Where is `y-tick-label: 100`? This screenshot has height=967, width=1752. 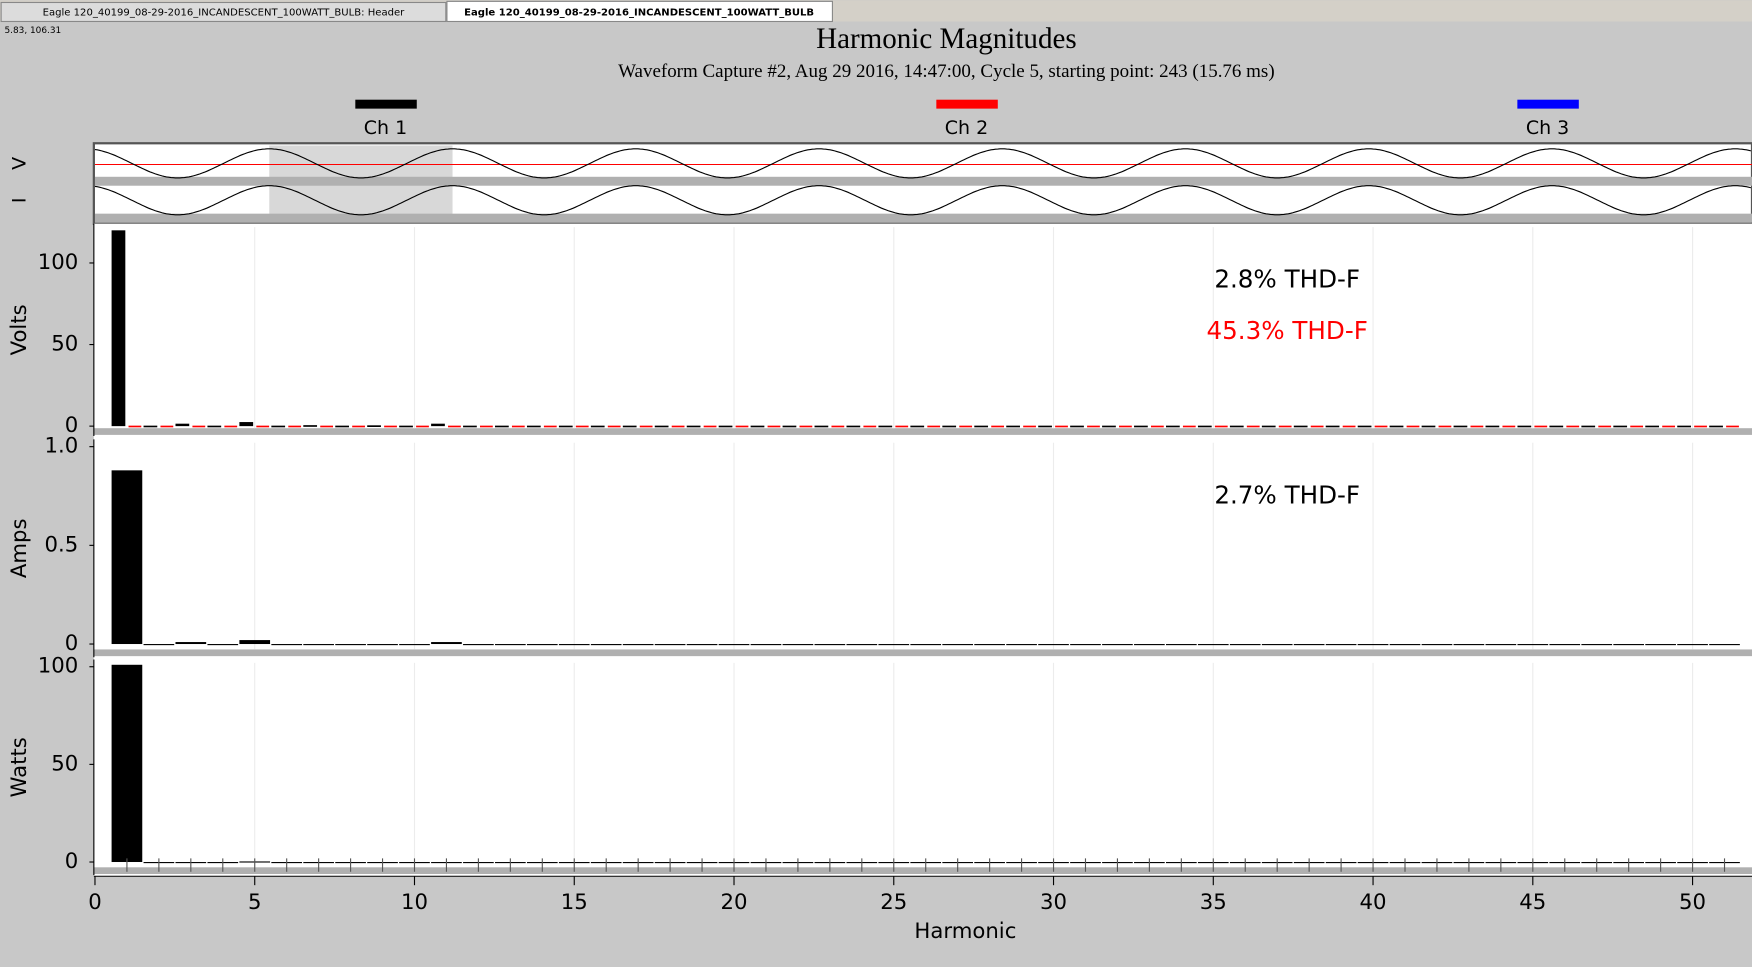
y-tick-label: 100 is located at coordinates (58, 262).